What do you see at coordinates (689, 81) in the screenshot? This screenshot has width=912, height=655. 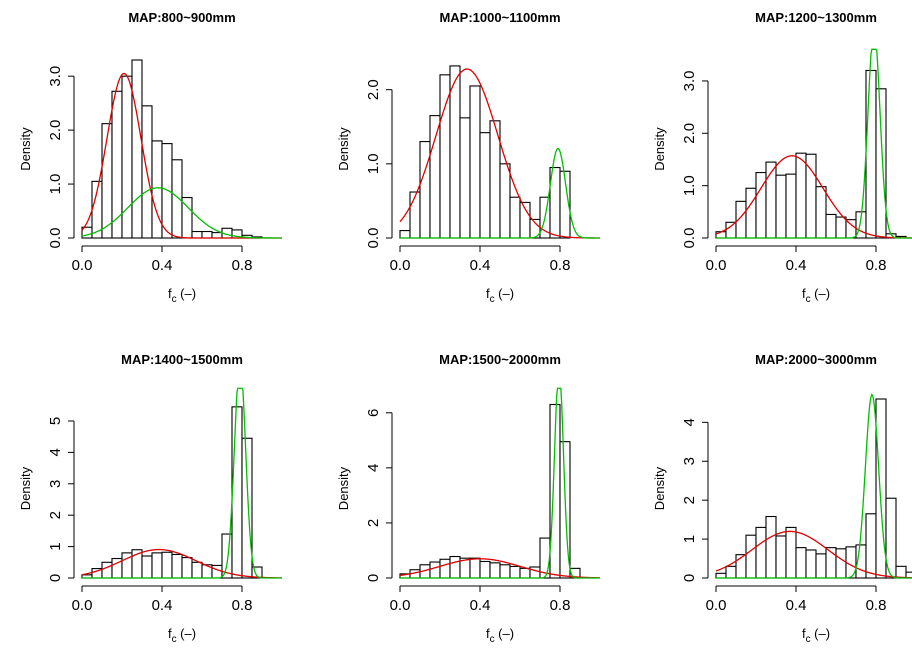 I see `y-tick-label: 3.0` at bounding box center [689, 81].